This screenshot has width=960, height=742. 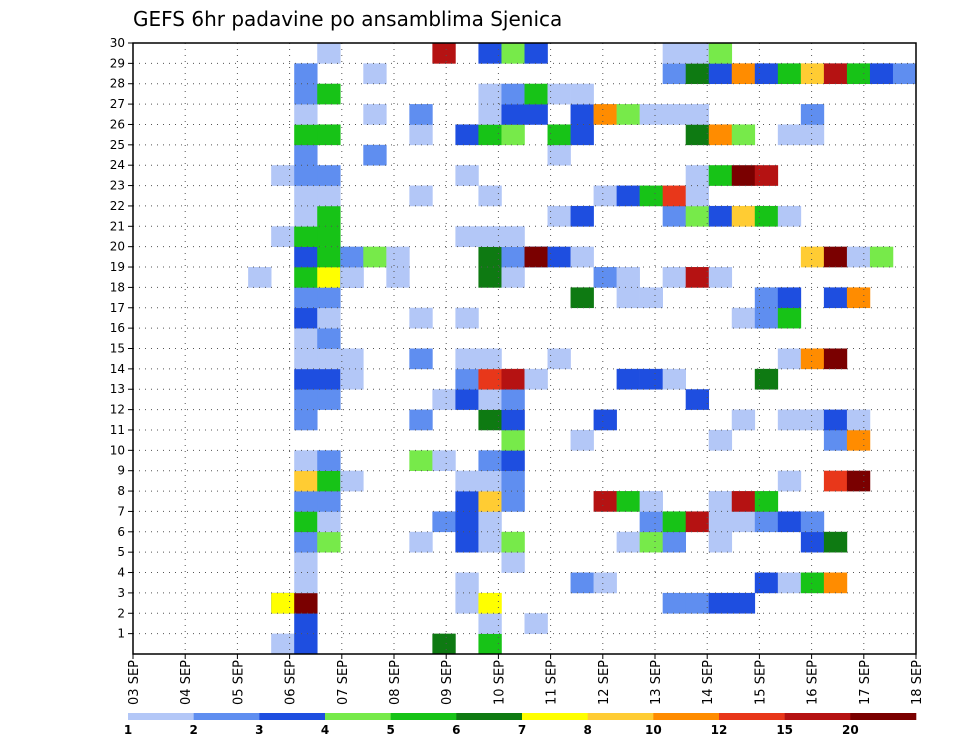 What do you see at coordinates (656, 682) in the screenshot?
I see `x-tick-label: 13 SEP` at bounding box center [656, 682].